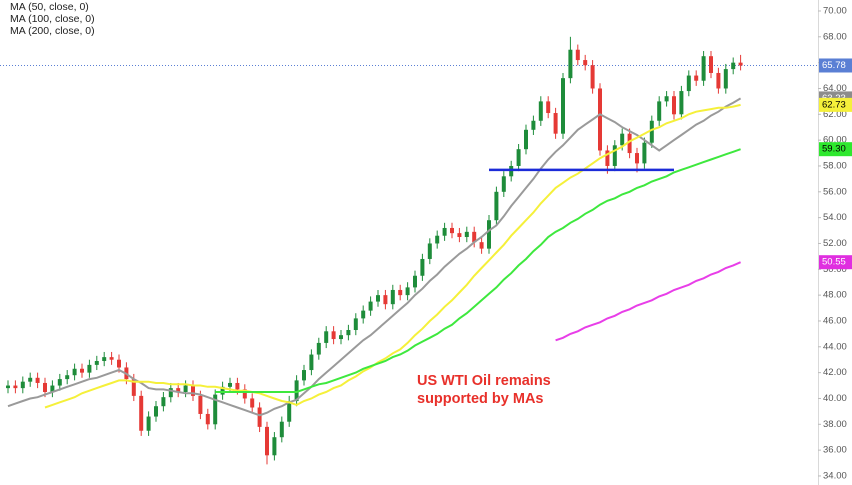 The width and height of the screenshot is (852, 485). I want to click on y-tick-label: 42.00, so click(835, 372).